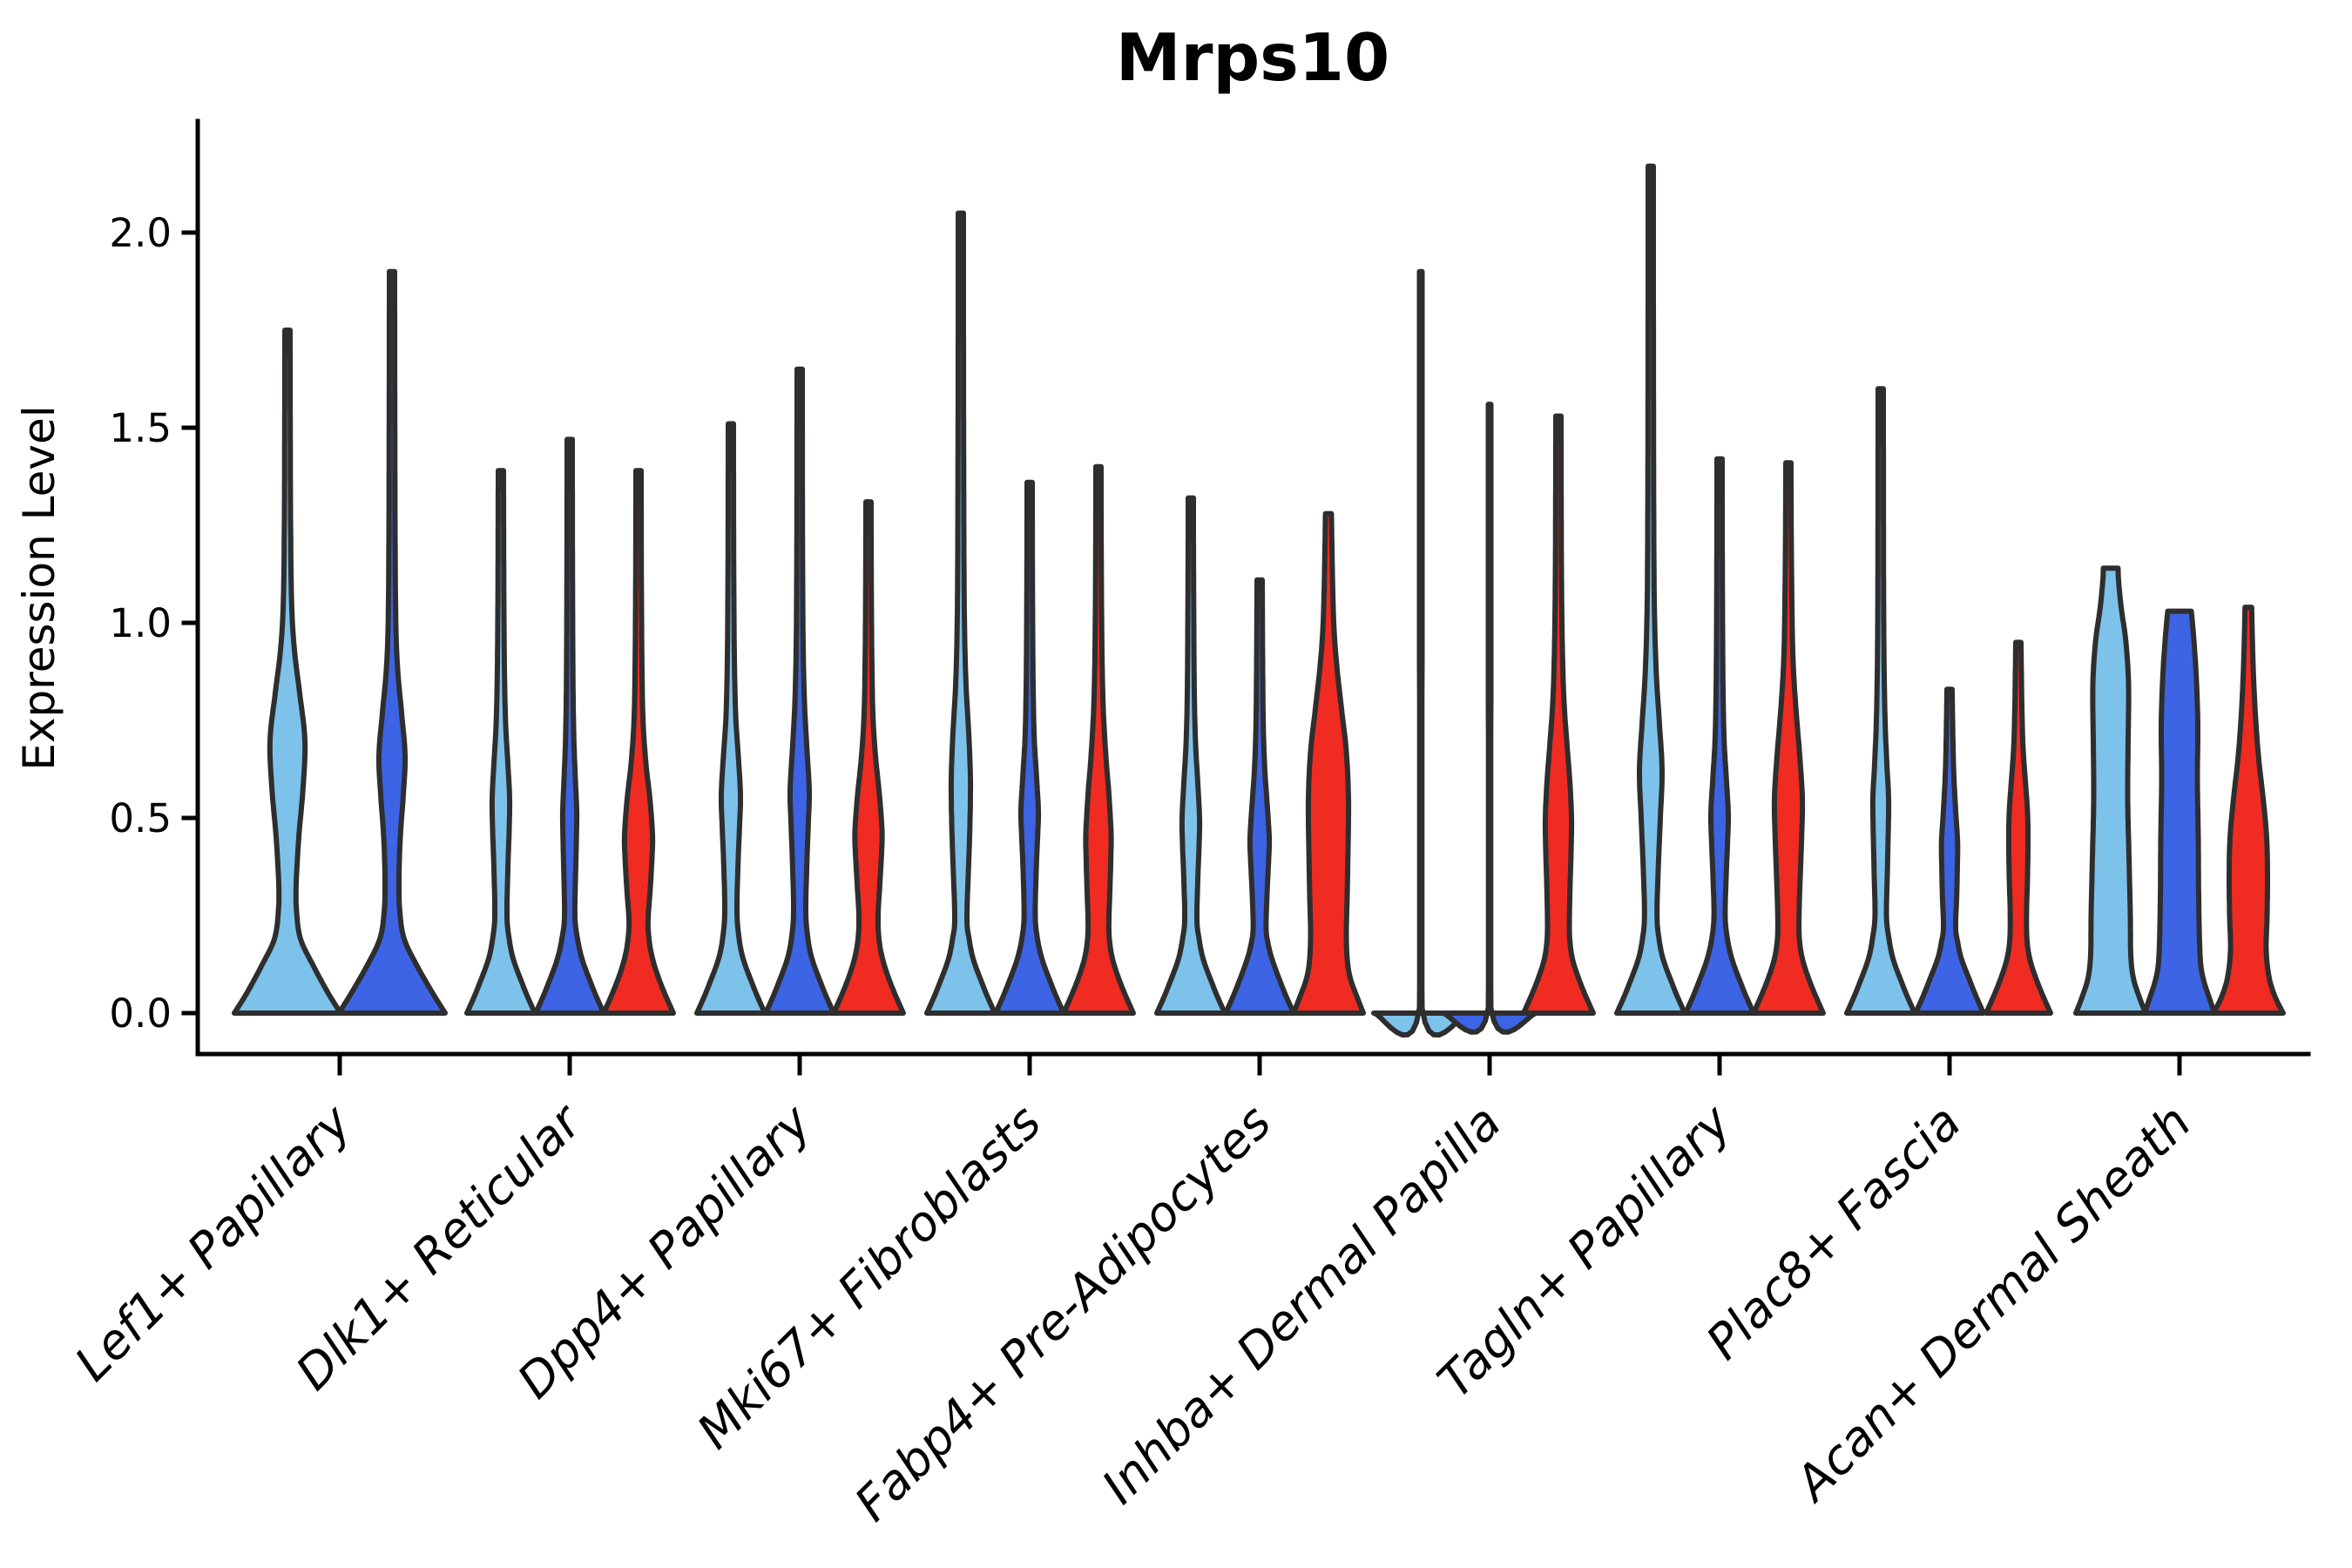  Describe the element at coordinates (1950, 851) in the screenshot. I see `violin-plac8-fascia-dark-blue` at that location.